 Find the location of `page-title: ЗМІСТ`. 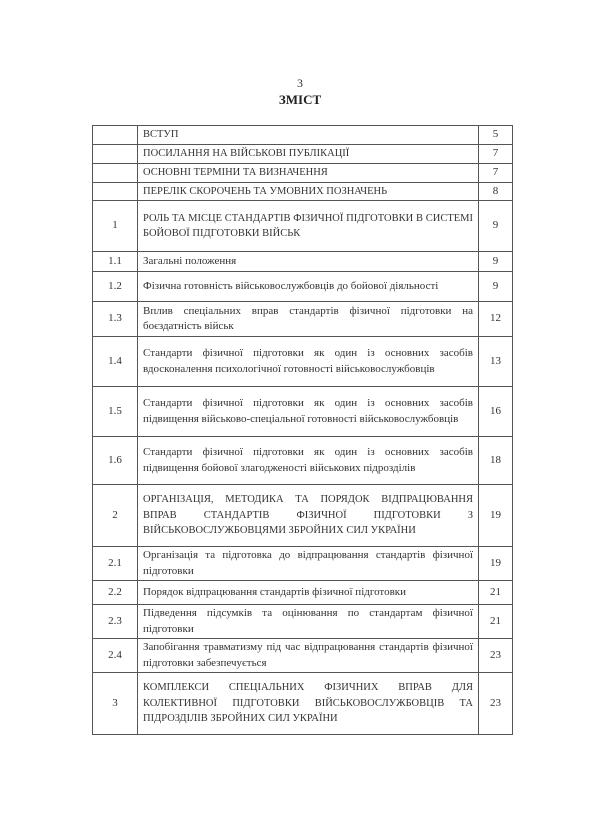

page-title: ЗМІСТ is located at coordinates (300, 99).